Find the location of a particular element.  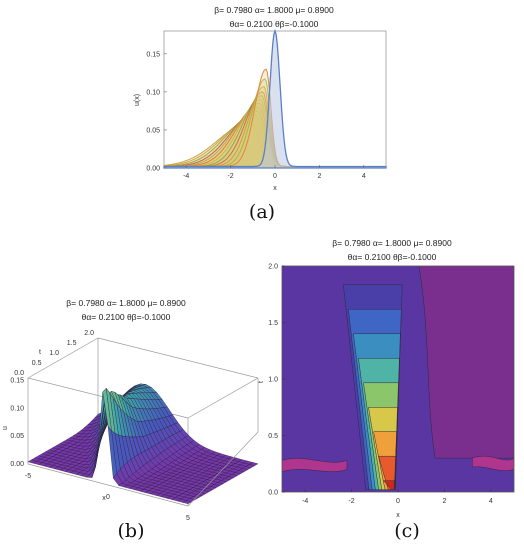

panel-b-ylabel: t is located at coordinates (40, 352).